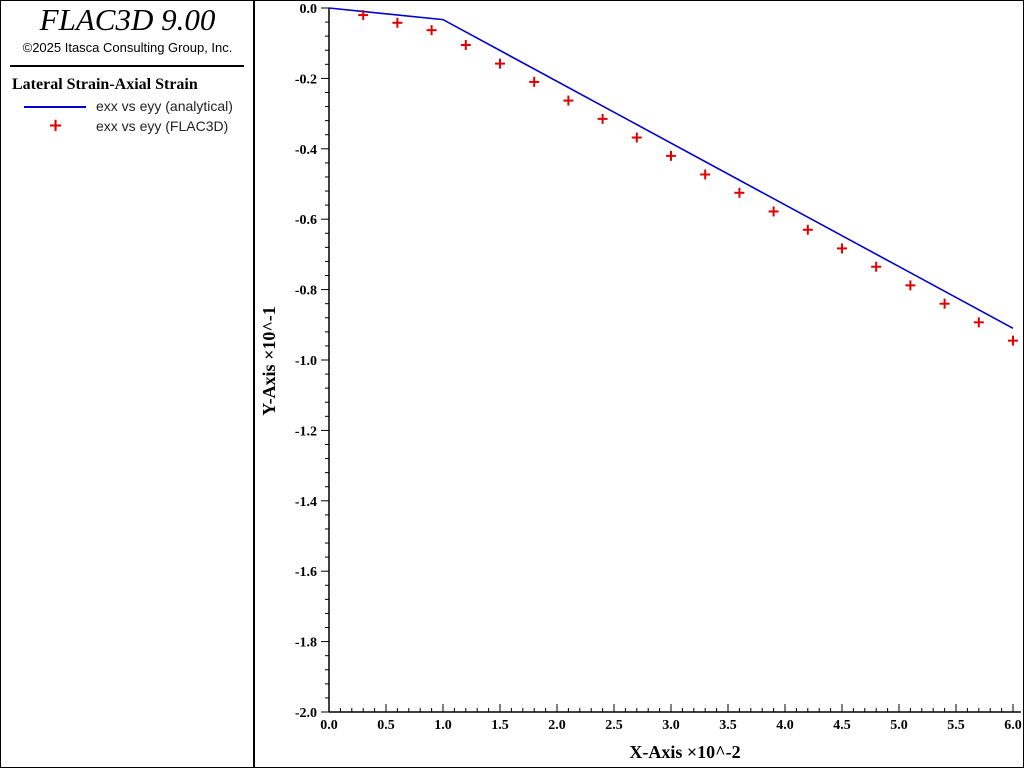 The width and height of the screenshot is (1024, 768). I want to click on x-tick-label: 5.5, so click(956, 725).